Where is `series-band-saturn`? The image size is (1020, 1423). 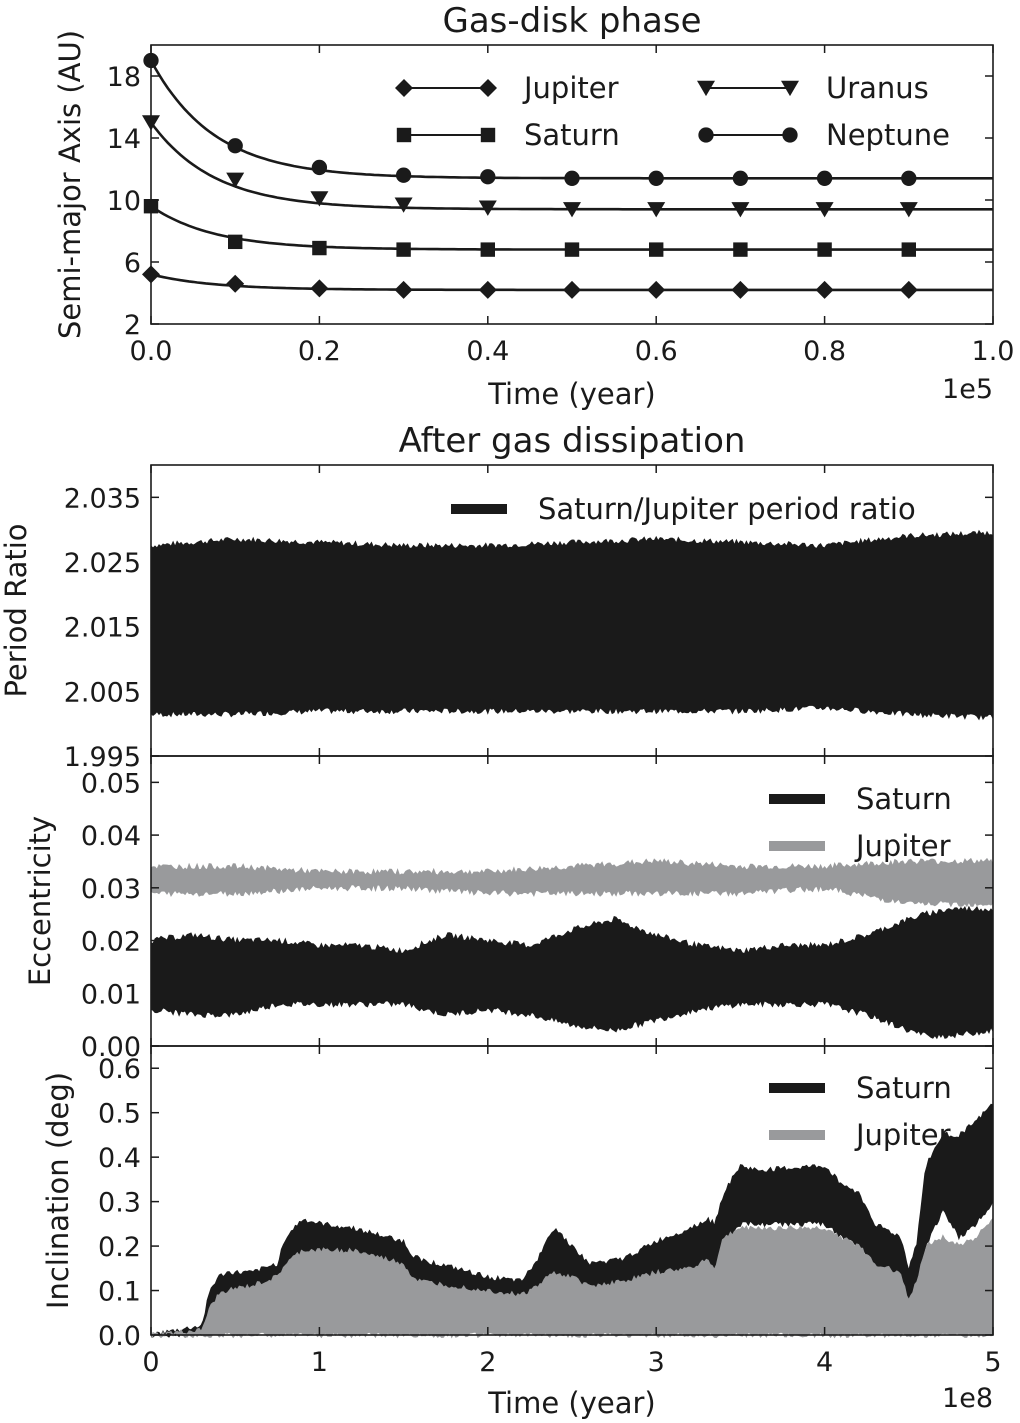
series-band-saturn is located at coordinates (572, 972).